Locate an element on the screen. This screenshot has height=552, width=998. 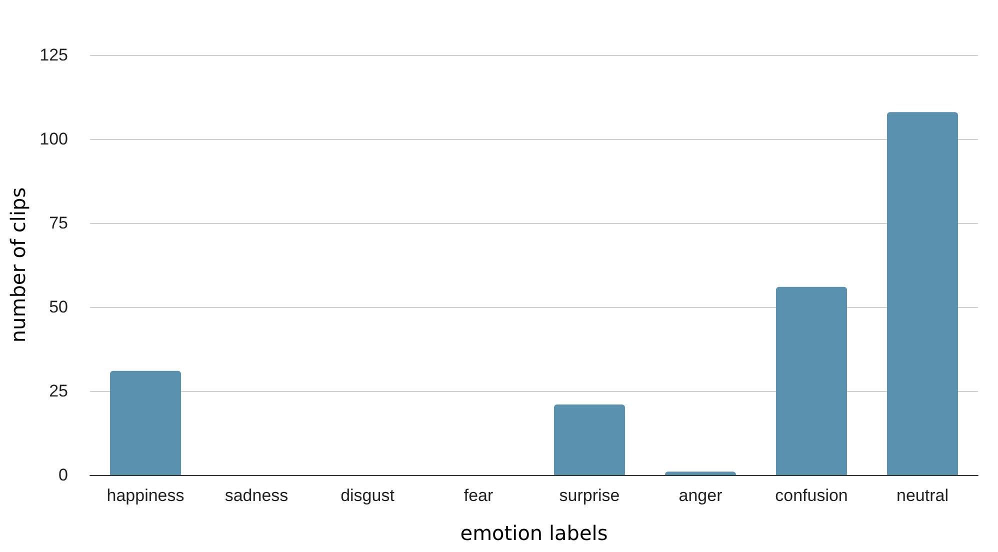
y-axis-title: number of clips is located at coordinates (18, 265).